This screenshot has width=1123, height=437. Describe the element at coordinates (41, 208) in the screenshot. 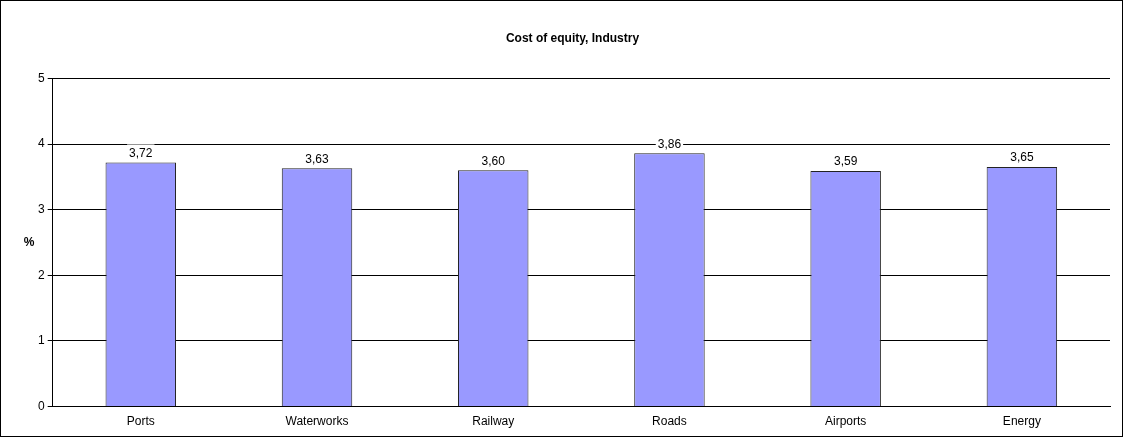

I see `y-tick-label: 3` at that location.